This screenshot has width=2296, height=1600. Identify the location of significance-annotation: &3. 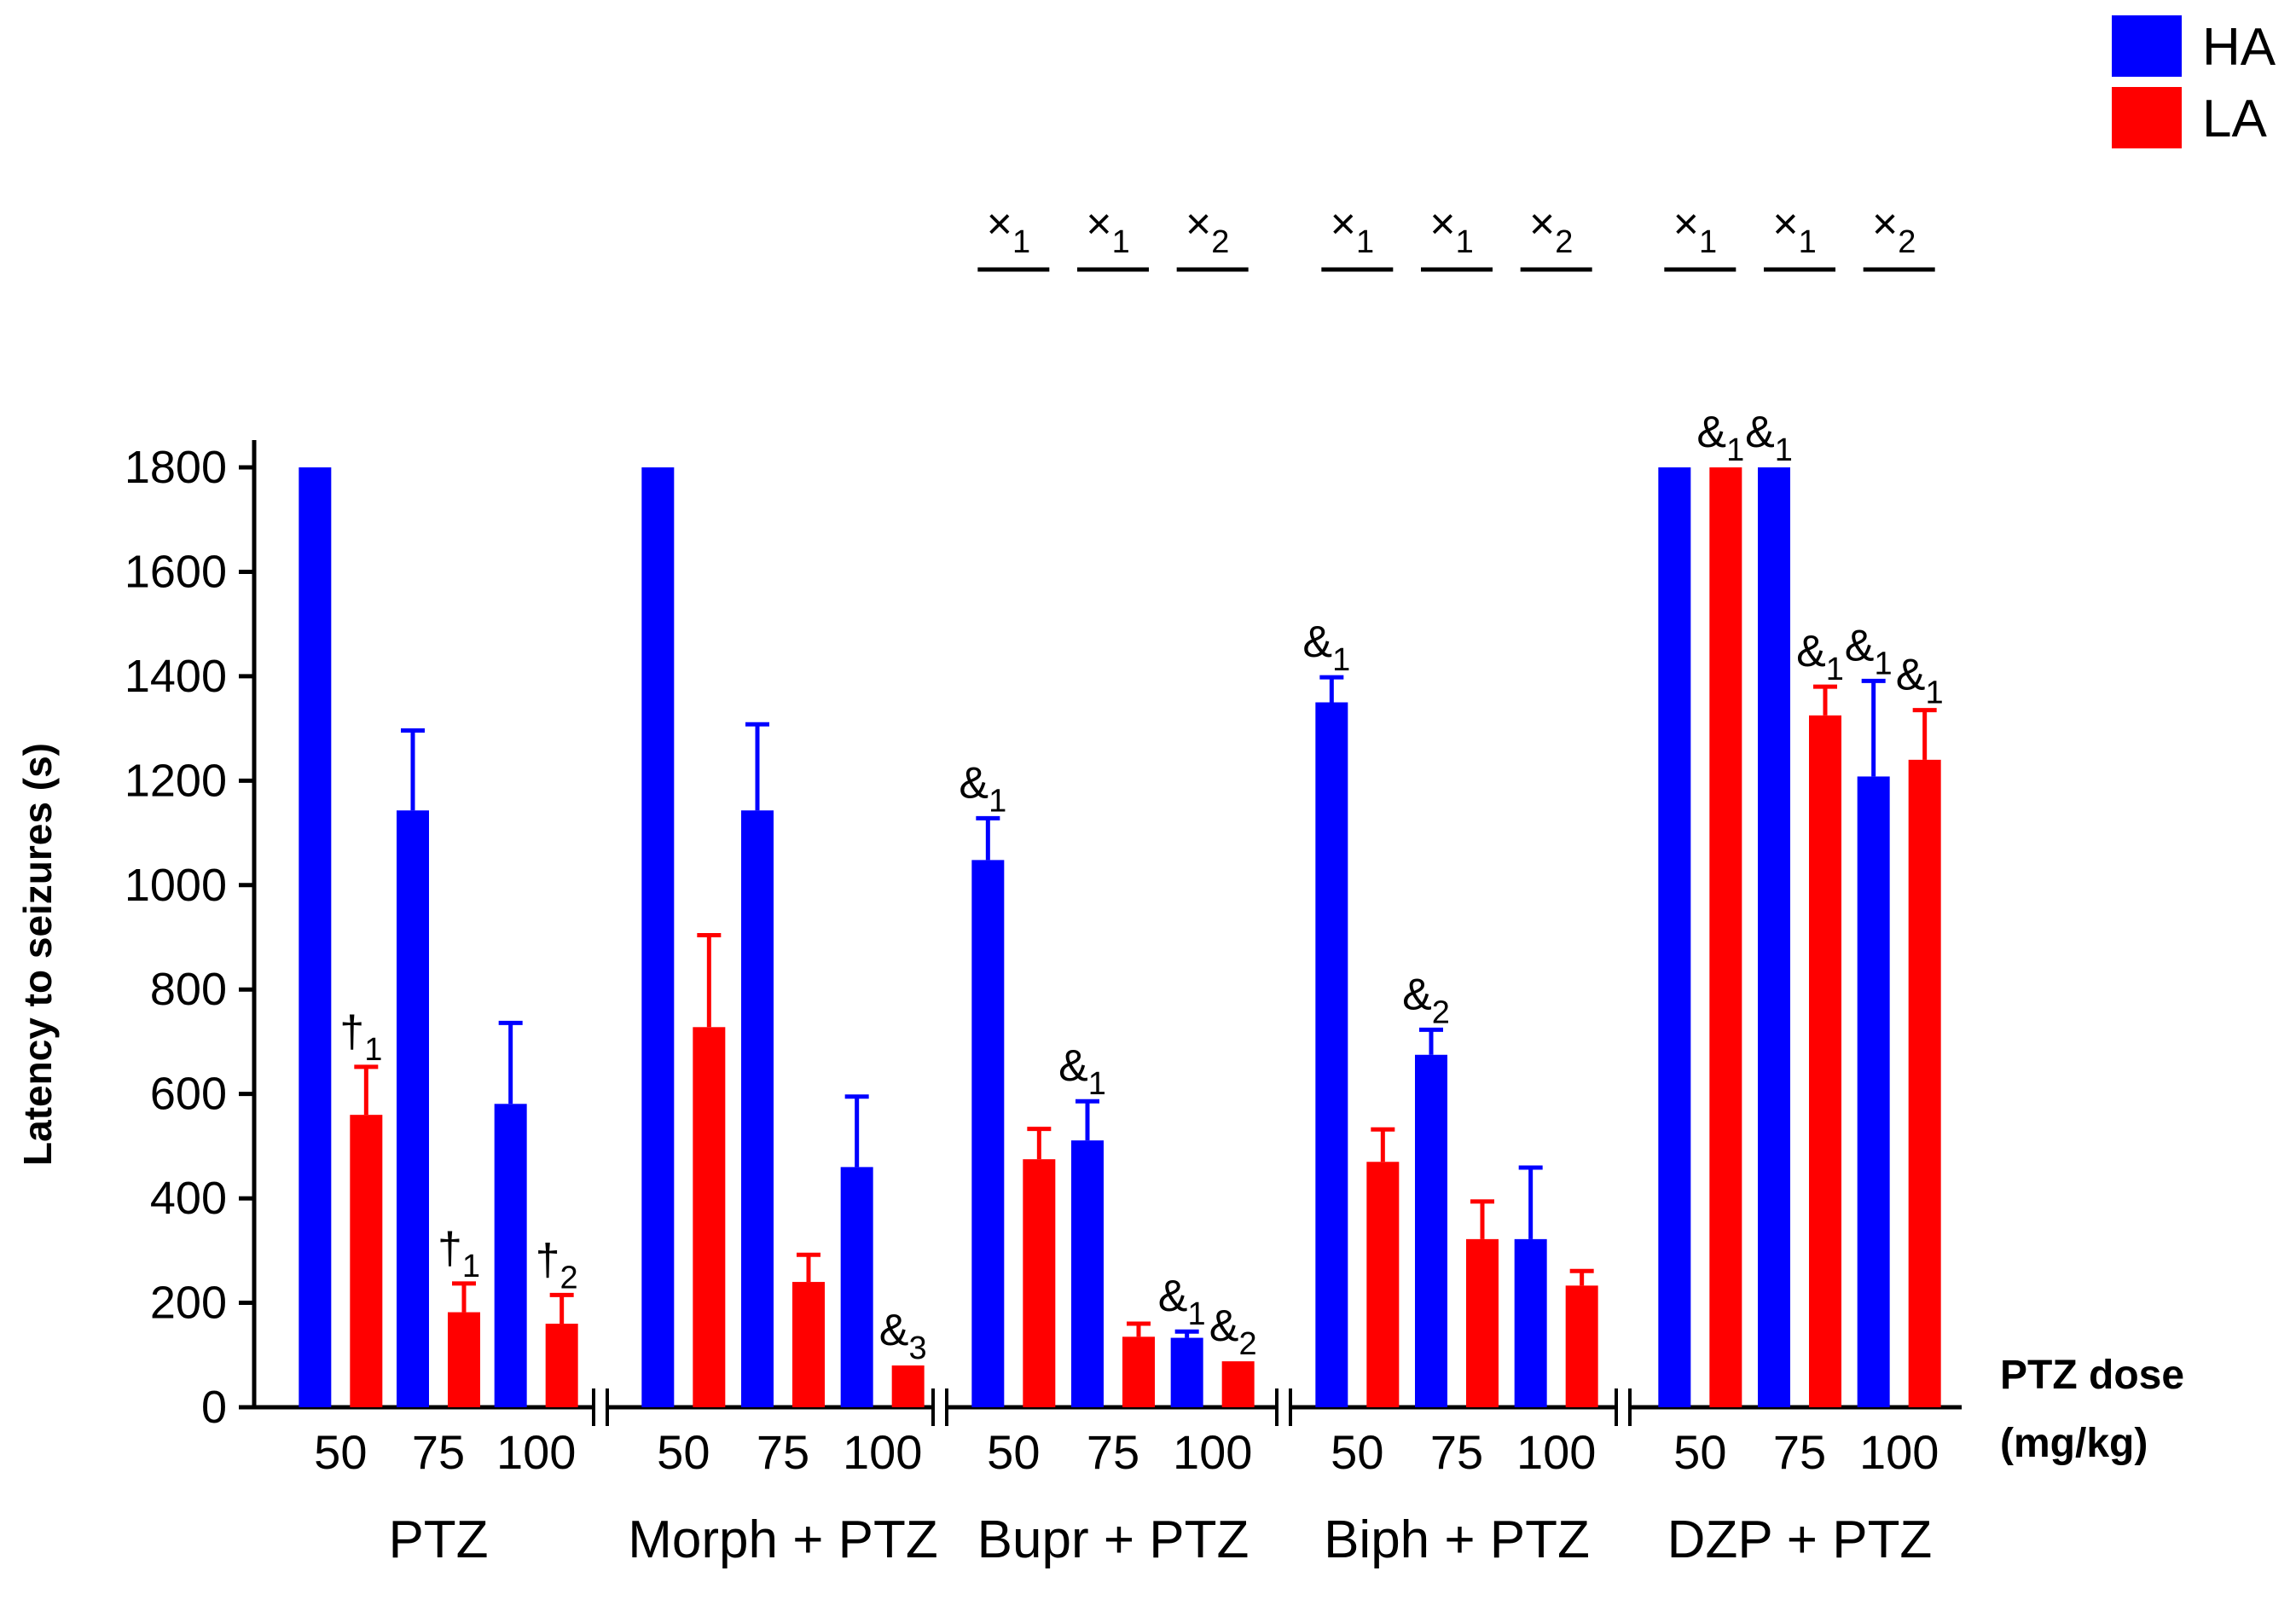
(903, 1336).